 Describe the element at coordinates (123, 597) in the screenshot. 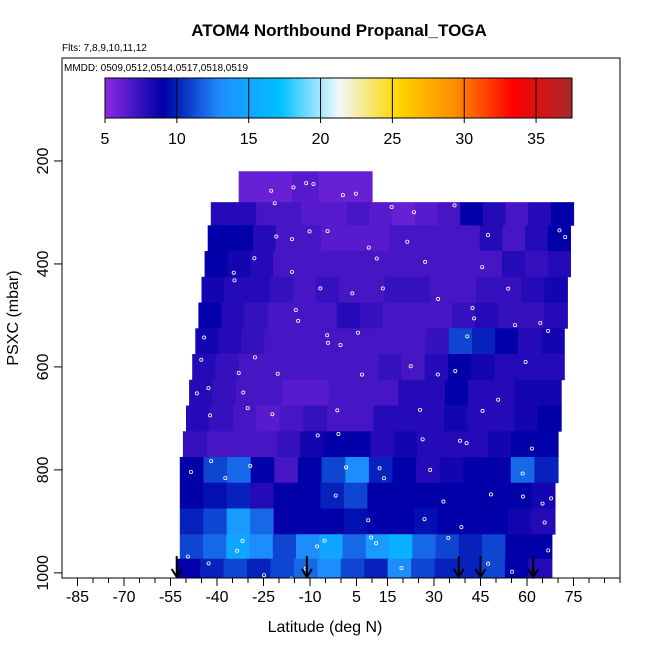

I see `x-tick-label: -70` at that location.